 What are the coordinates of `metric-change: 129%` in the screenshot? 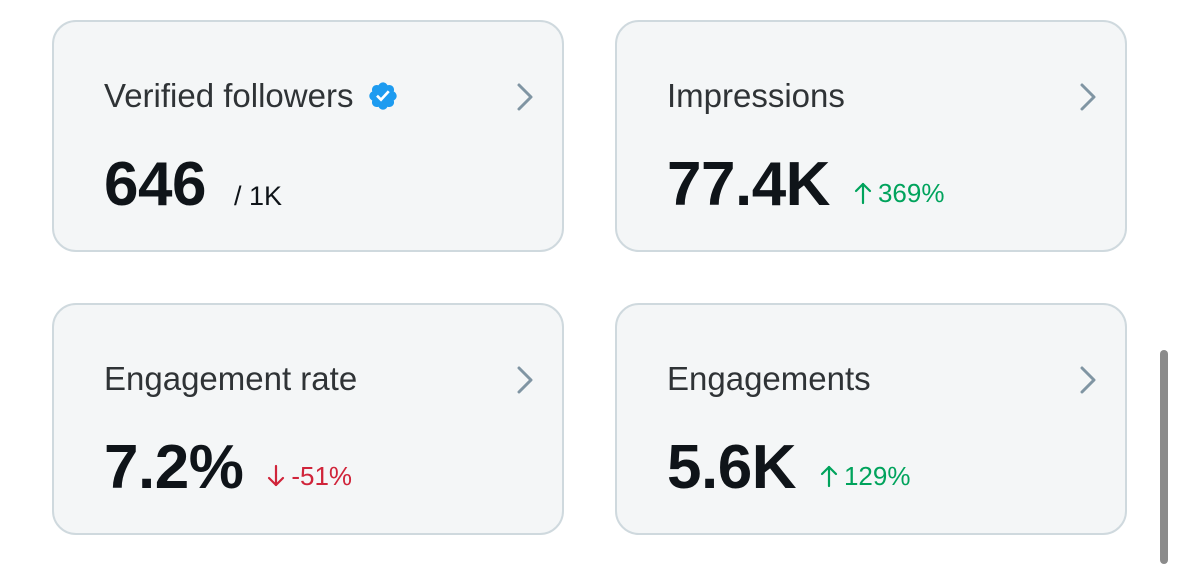 It's located at (865, 476).